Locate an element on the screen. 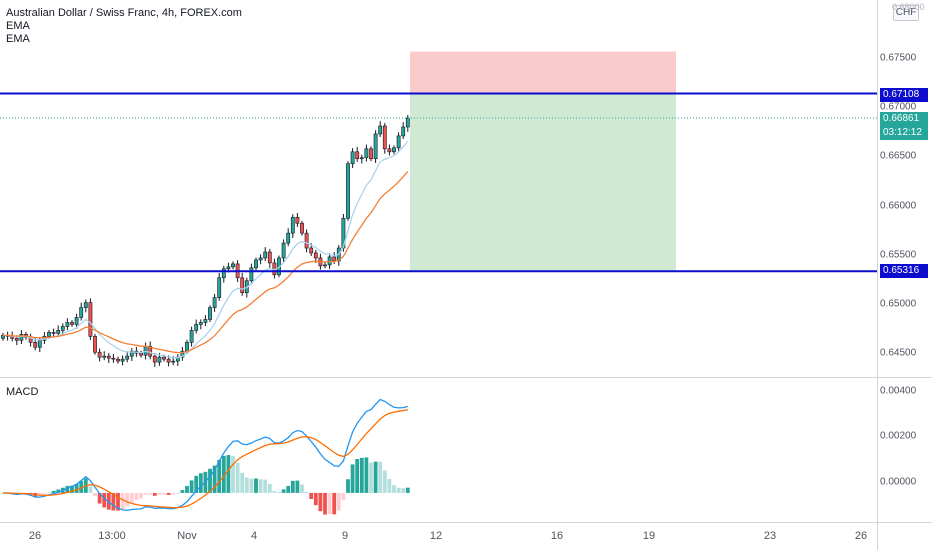 The image size is (932, 550). macd-indicator-label: MACD is located at coordinates (22, 392).